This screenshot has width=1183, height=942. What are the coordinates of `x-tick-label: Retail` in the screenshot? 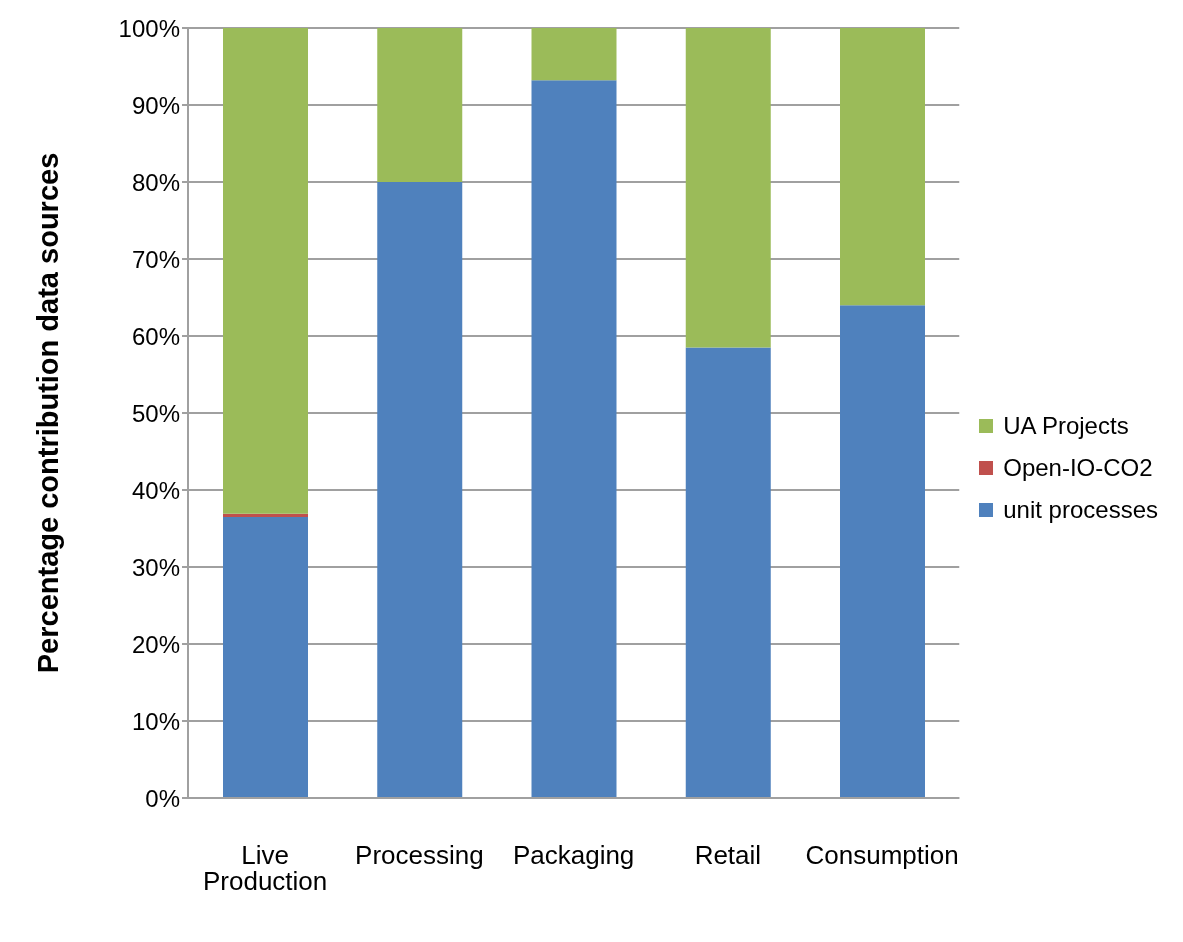 It's located at (728, 855).